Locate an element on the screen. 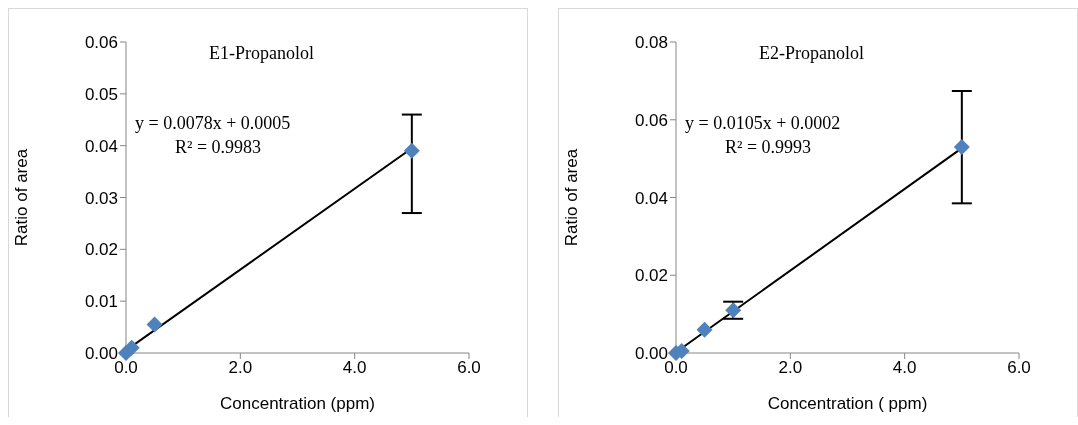  chart-title: E2-Propanolol is located at coordinates (811, 53).